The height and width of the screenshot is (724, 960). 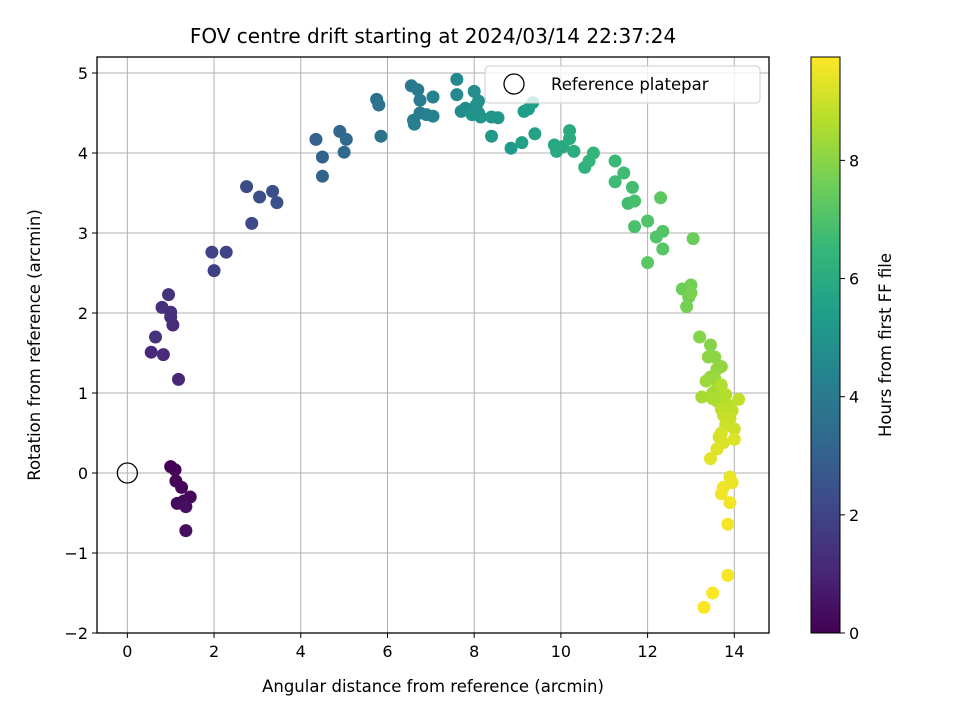 What do you see at coordinates (854, 633) in the screenshot?
I see `colorbar-tick-label: 0` at bounding box center [854, 633].